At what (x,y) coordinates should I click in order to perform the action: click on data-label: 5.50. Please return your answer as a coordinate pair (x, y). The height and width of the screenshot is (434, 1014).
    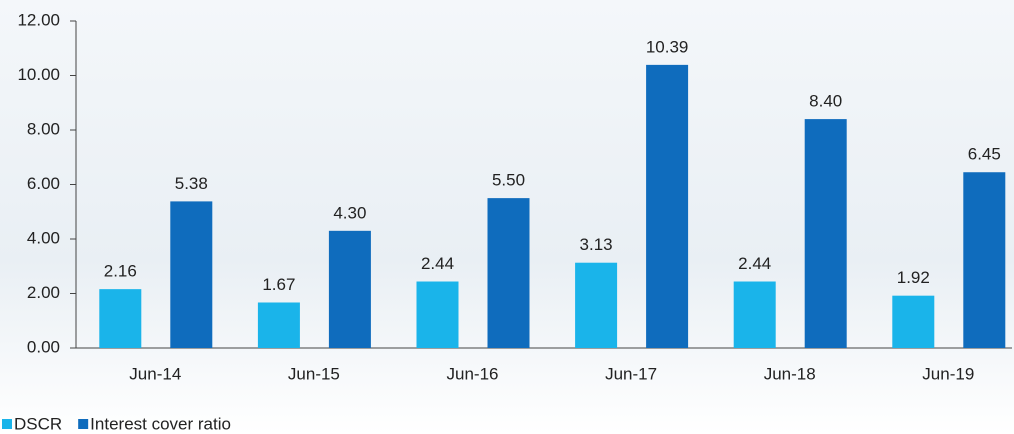
    Looking at the image, I should click on (508, 180).